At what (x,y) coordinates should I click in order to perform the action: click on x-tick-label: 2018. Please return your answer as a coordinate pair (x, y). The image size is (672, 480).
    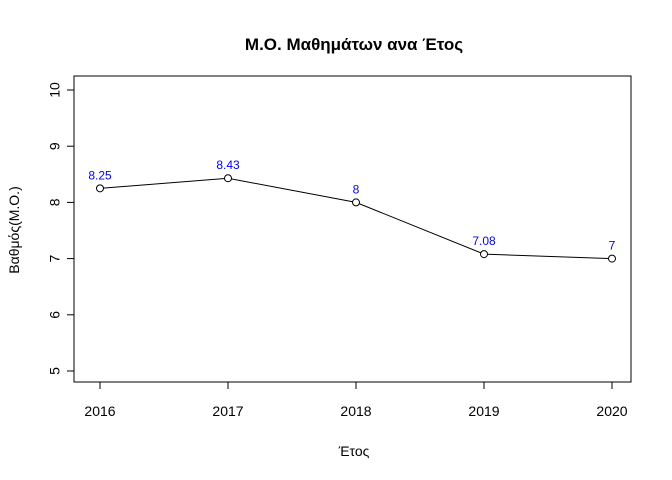
    Looking at the image, I should click on (355, 411).